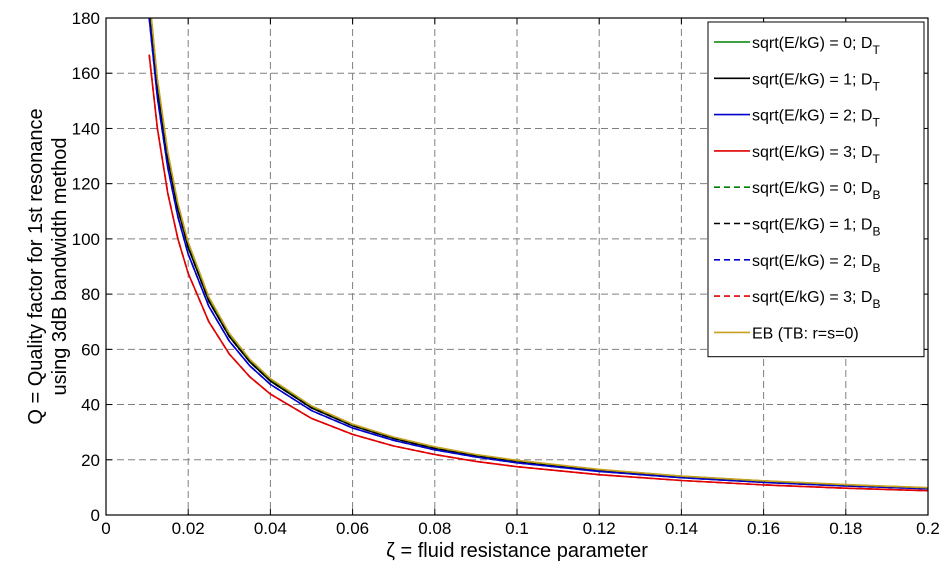 The image size is (946, 568). What do you see at coordinates (928, 528) in the screenshot?
I see `x-tick-label: 0.2` at bounding box center [928, 528].